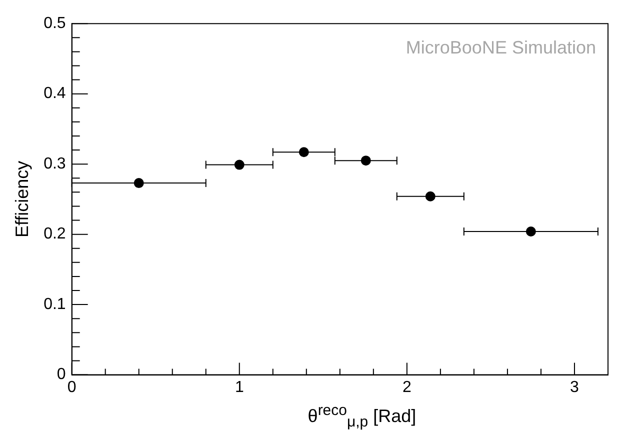  I want to click on y-tick-label: 0.4, so click(55, 93).